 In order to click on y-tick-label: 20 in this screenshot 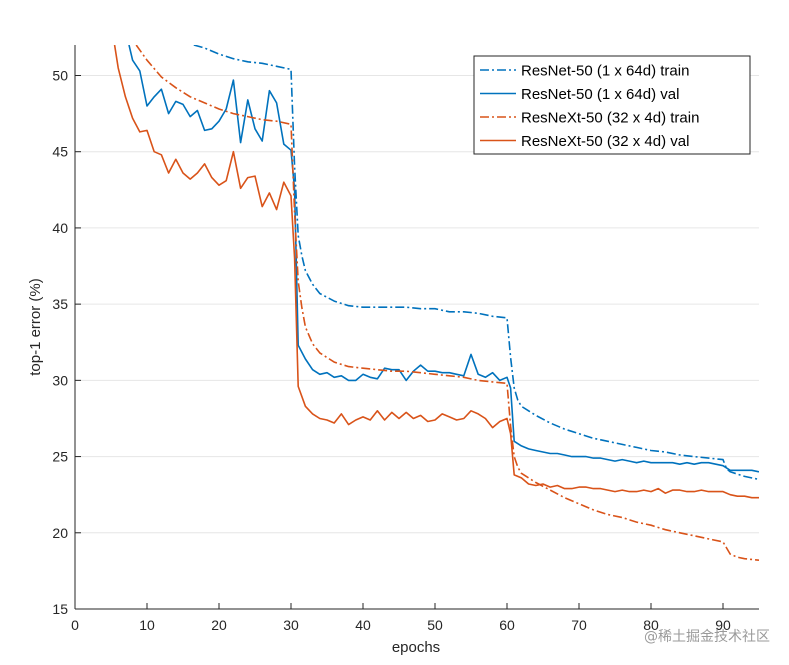, I will do `click(60, 533)`.